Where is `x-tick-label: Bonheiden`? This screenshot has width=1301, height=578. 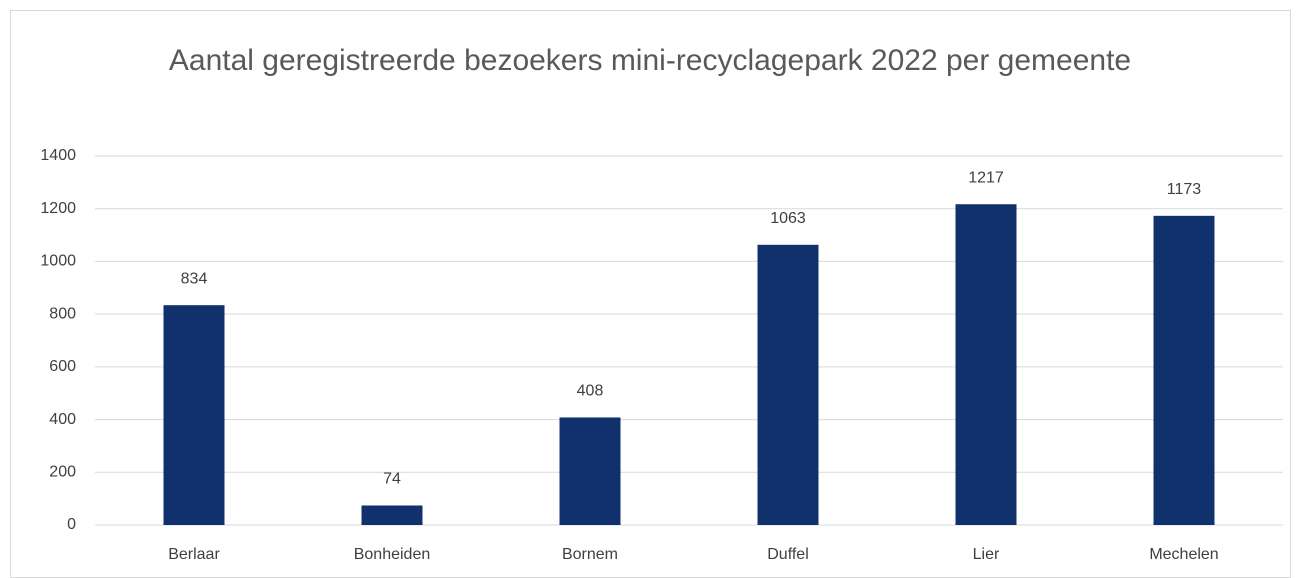
x-tick-label: Bonheiden is located at coordinates (392, 554).